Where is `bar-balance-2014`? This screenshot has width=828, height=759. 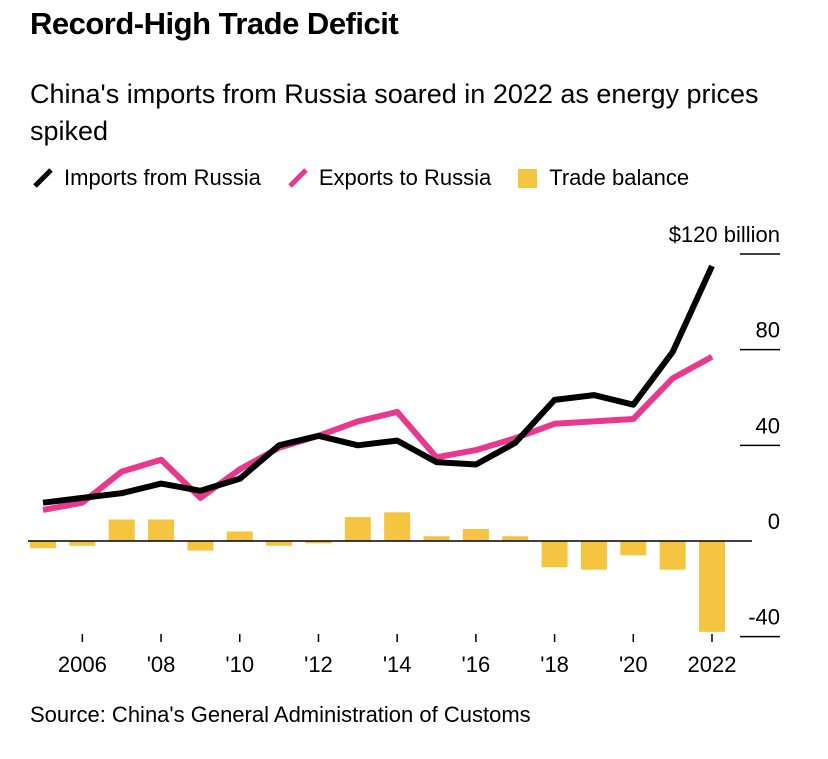
bar-balance-2014 is located at coordinates (397, 526).